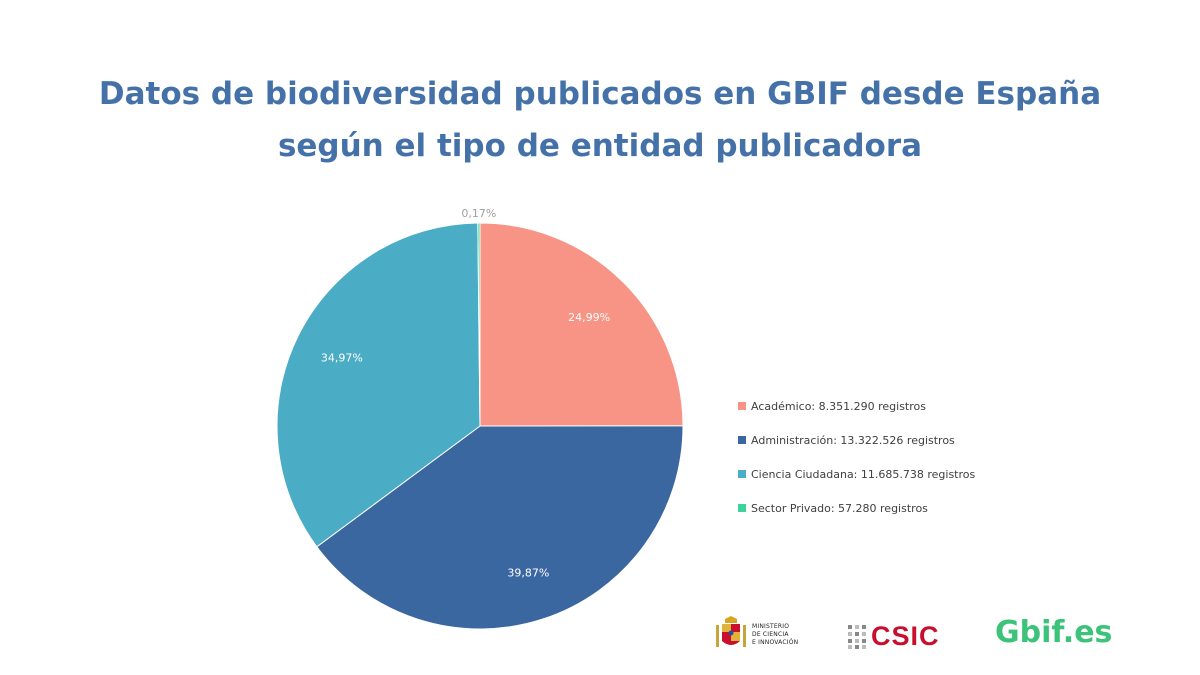  I want to click on csic-text: CSIC, so click(905, 636).